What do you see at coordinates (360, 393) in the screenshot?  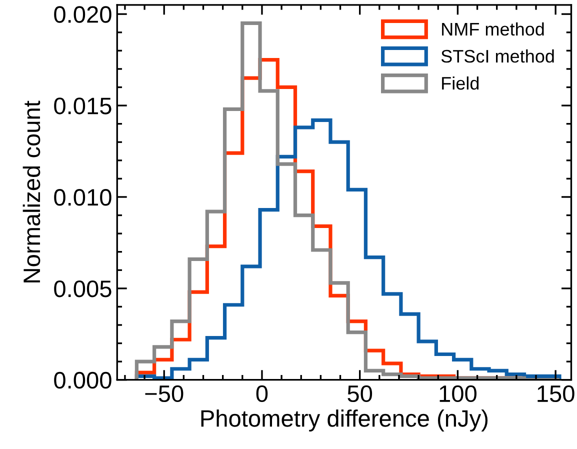 I see `x-tick-label: 50` at bounding box center [360, 393].